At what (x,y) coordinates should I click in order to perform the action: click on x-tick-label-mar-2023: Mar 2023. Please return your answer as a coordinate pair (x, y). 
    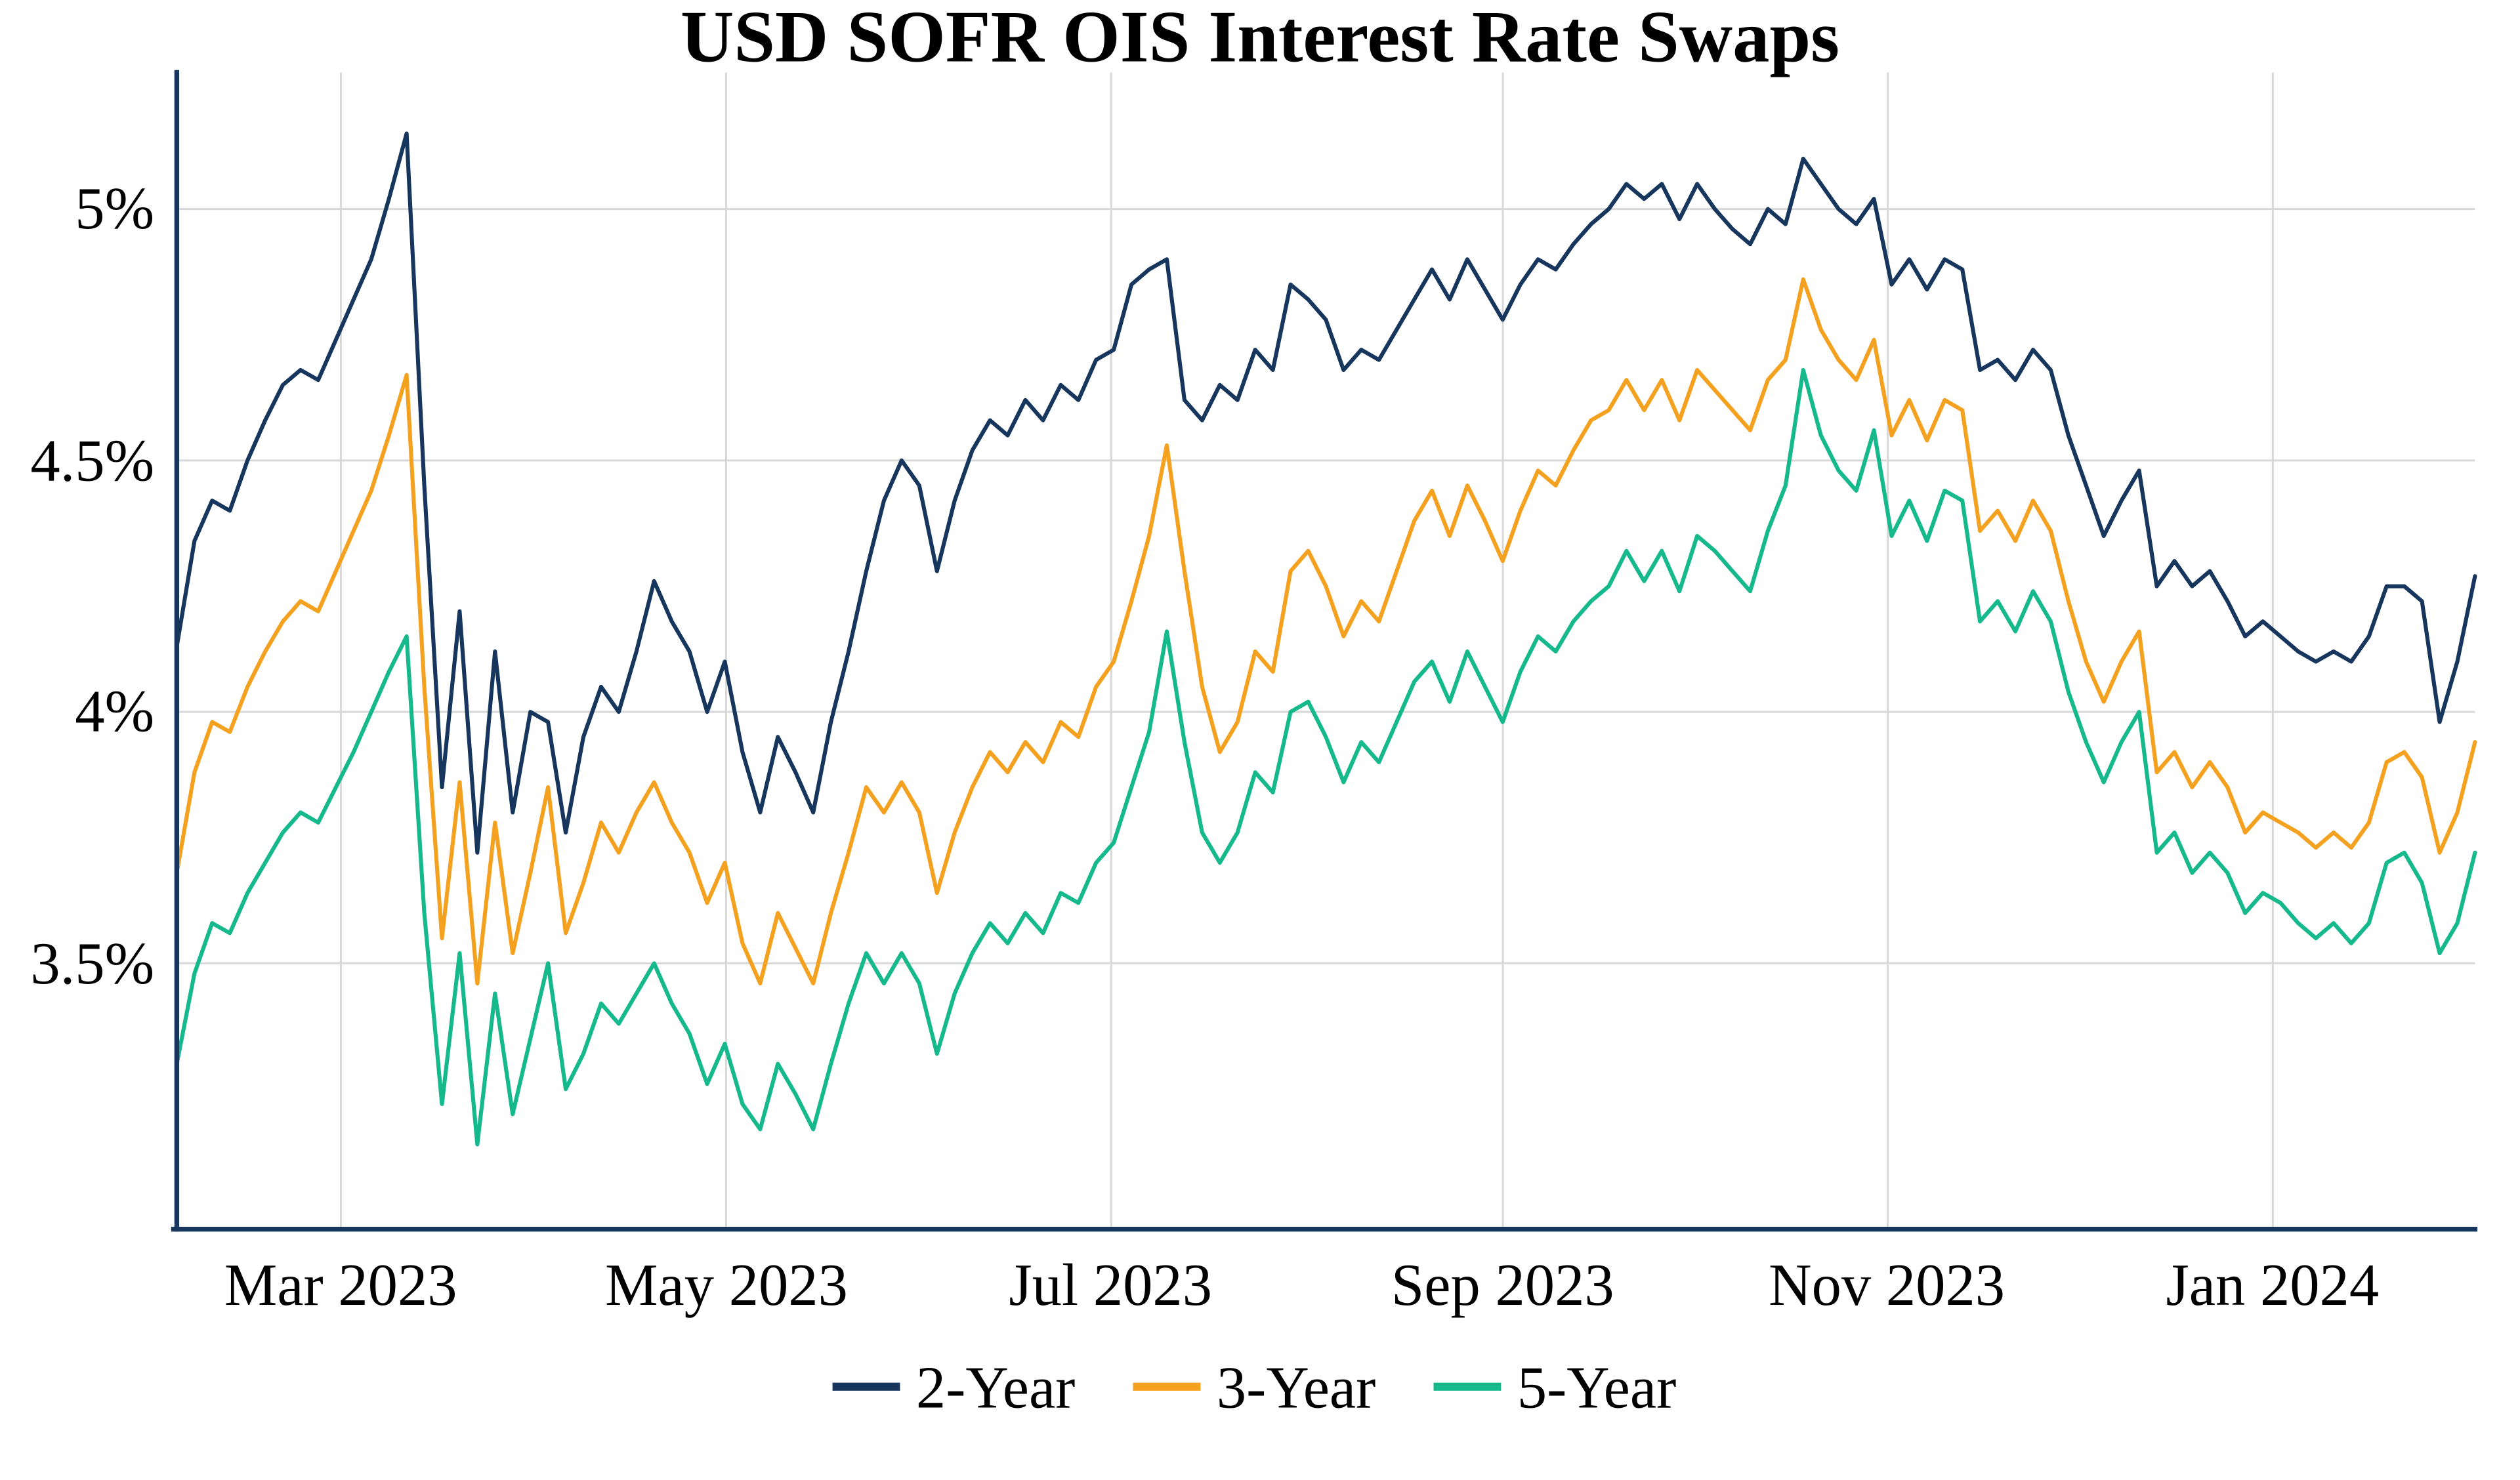
    Looking at the image, I should click on (340, 1285).